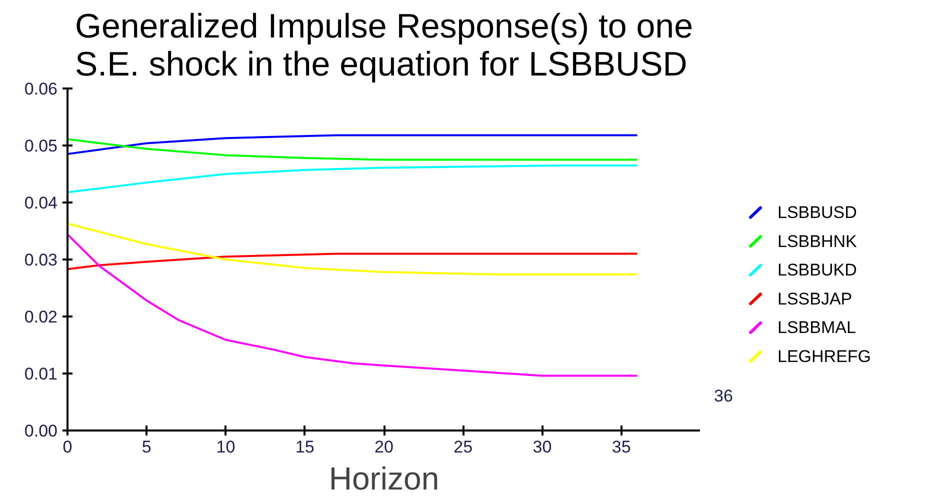 This screenshot has width=944, height=499. I want to click on y-tick-label: 0.03, so click(41, 260).